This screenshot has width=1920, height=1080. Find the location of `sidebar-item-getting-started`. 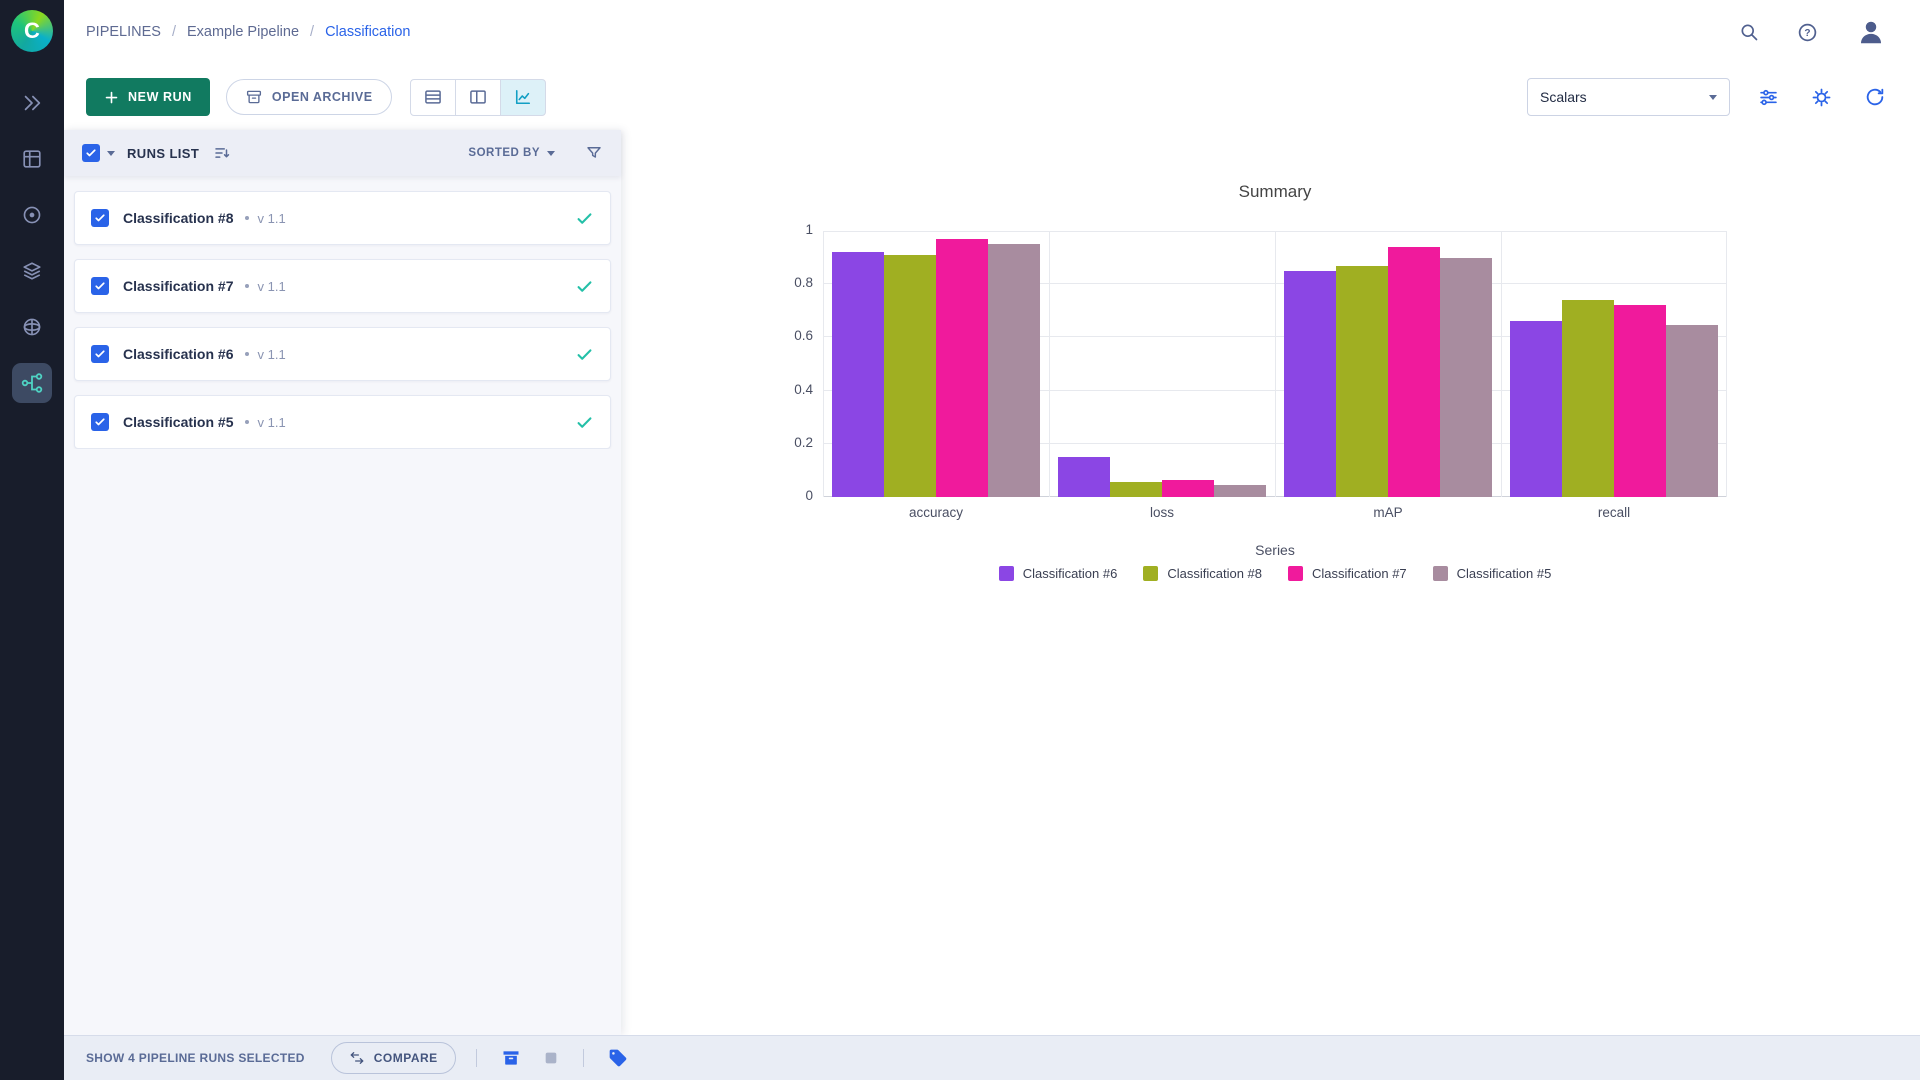

sidebar-item-getting-started is located at coordinates (32, 103).